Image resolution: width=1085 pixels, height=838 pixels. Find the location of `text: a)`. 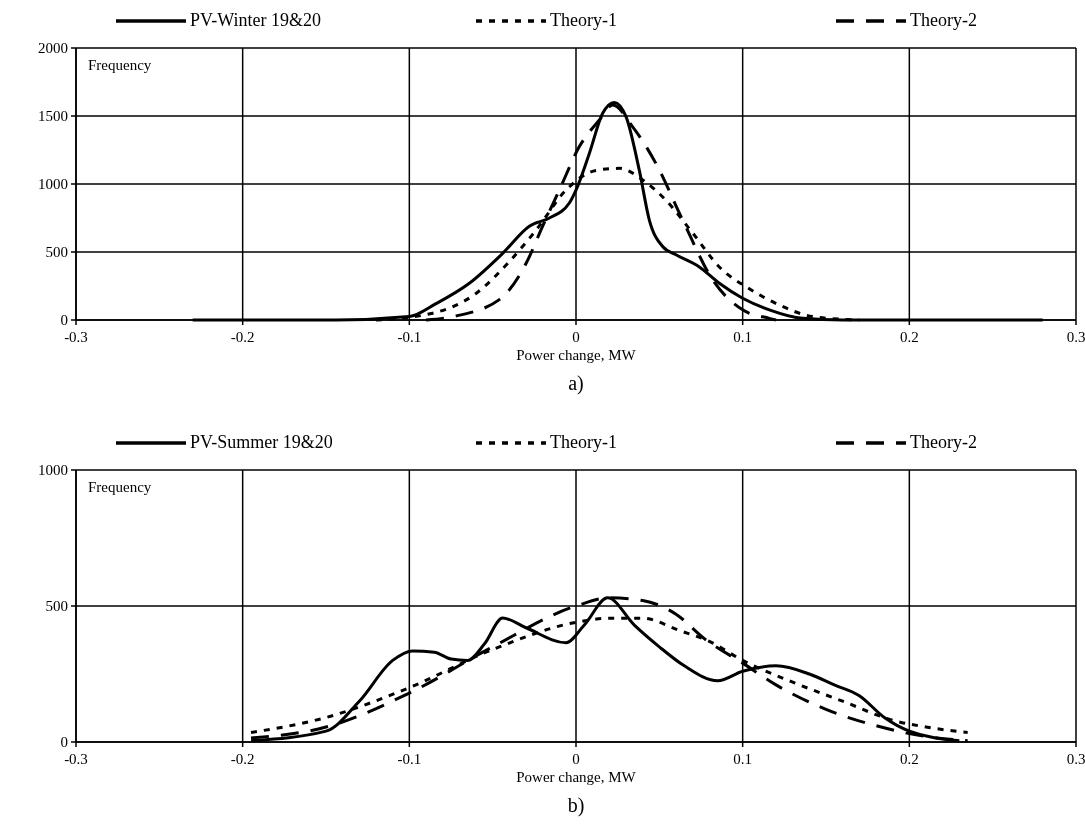

text: a) is located at coordinates (576, 383).